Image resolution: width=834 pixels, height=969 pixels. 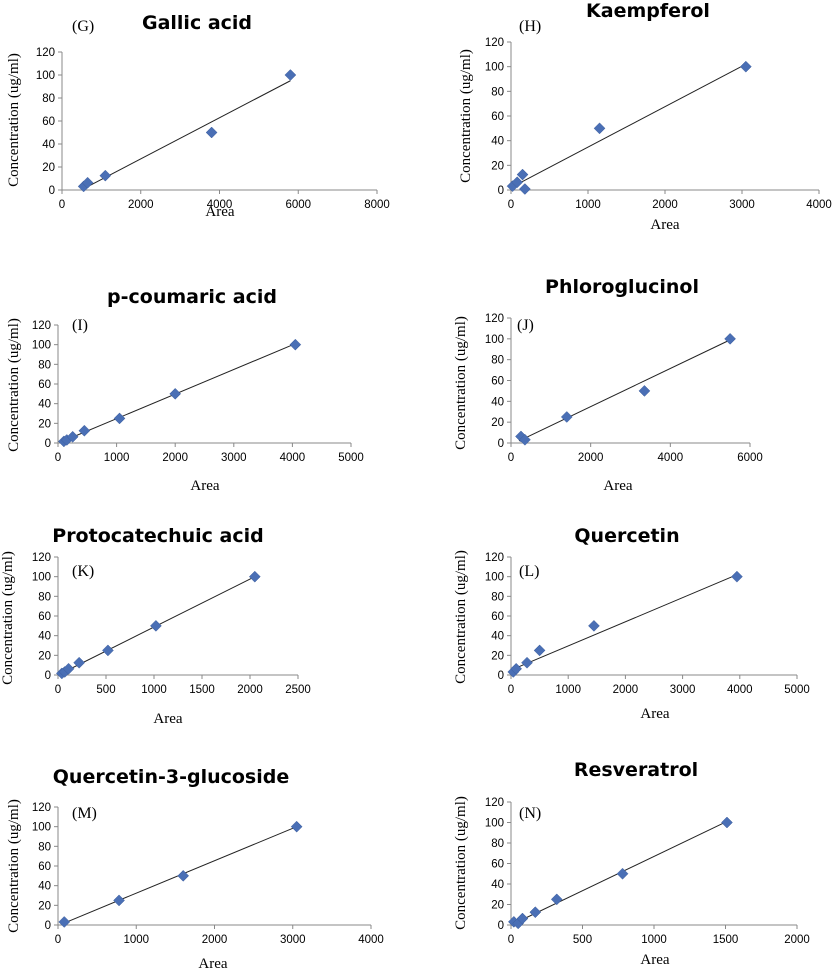 What do you see at coordinates (648, 11) in the screenshot?
I see `chart-title: Kaempferol` at bounding box center [648, 11].